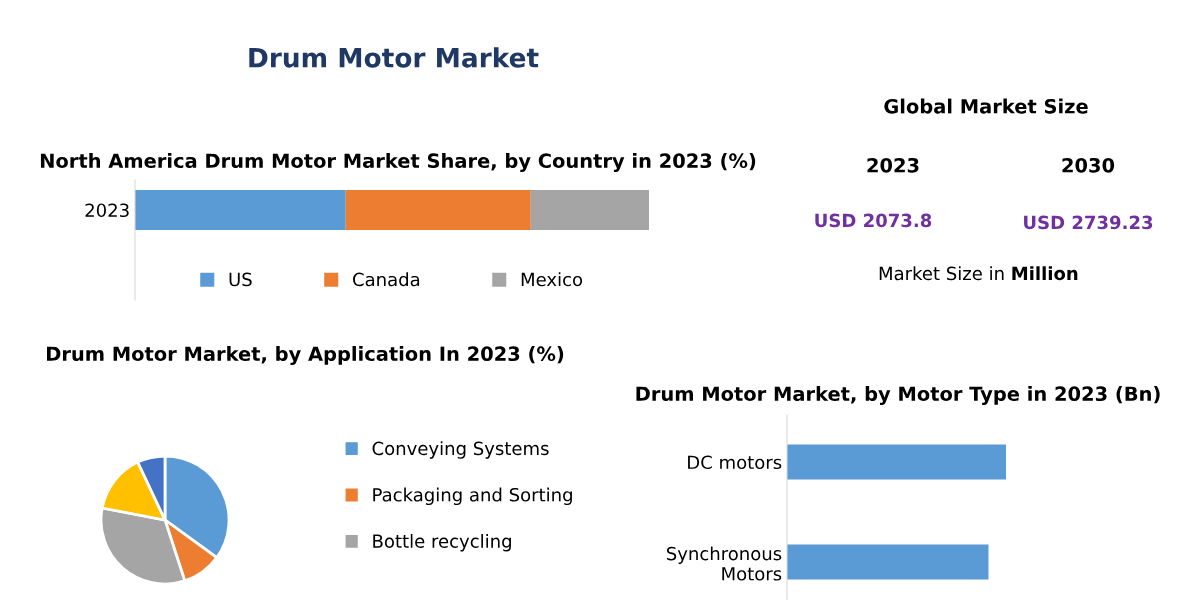 The image size is (1200, 600). I want to click on legend-label: Conveying Systems, so click(460, 450).